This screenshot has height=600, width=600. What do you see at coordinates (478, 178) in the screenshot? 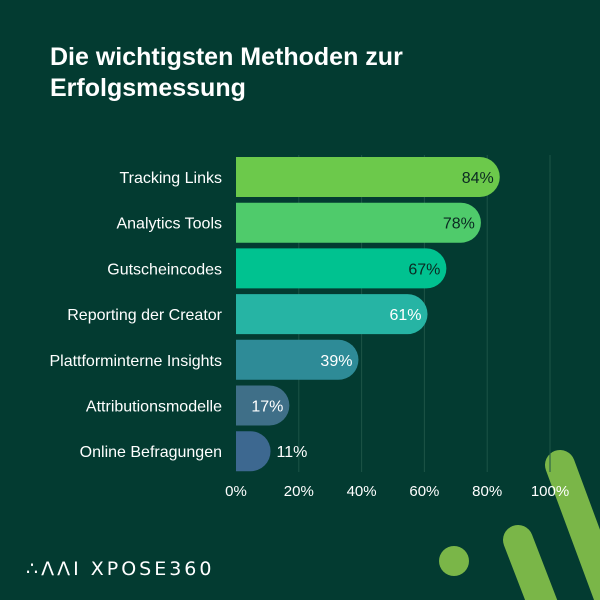
I see `data-label: 84%` at bounding box center [478, 178].